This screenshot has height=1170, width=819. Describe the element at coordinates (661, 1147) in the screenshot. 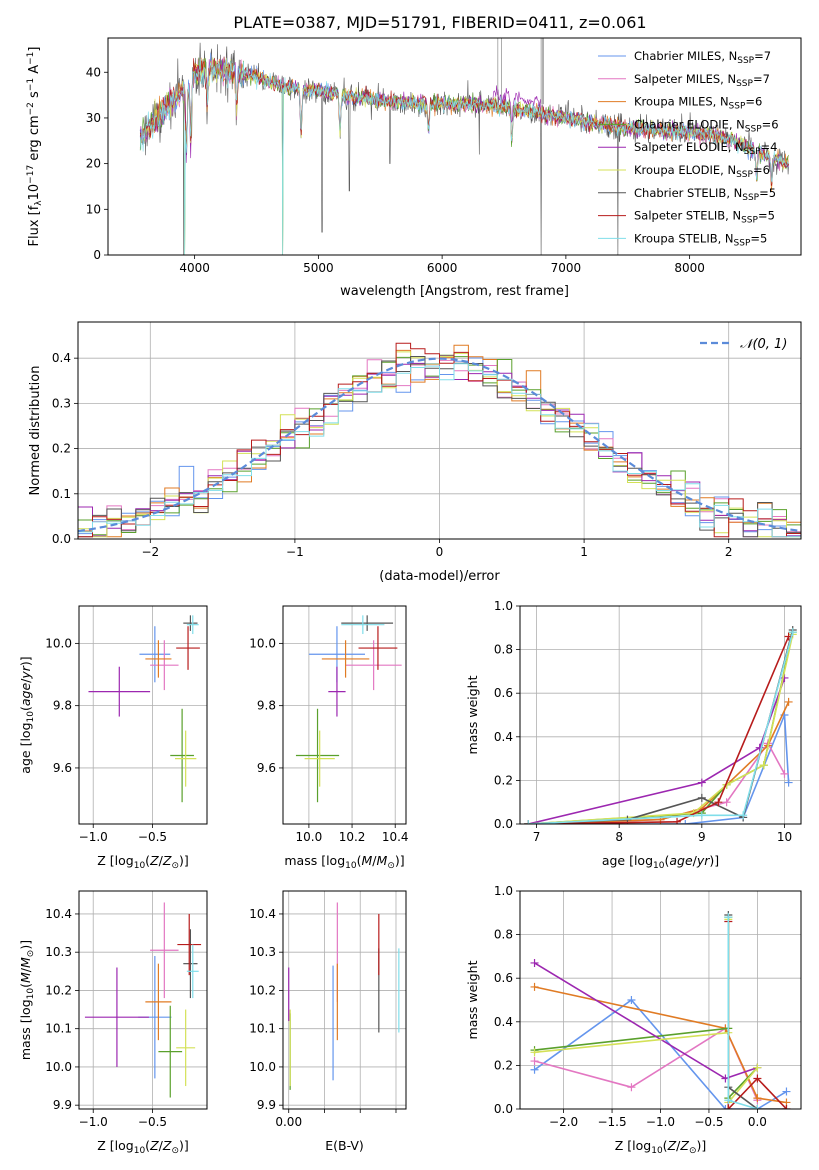

I see `x-axis-label: Z [log10​(Z/Z⊙​)]` at that location.